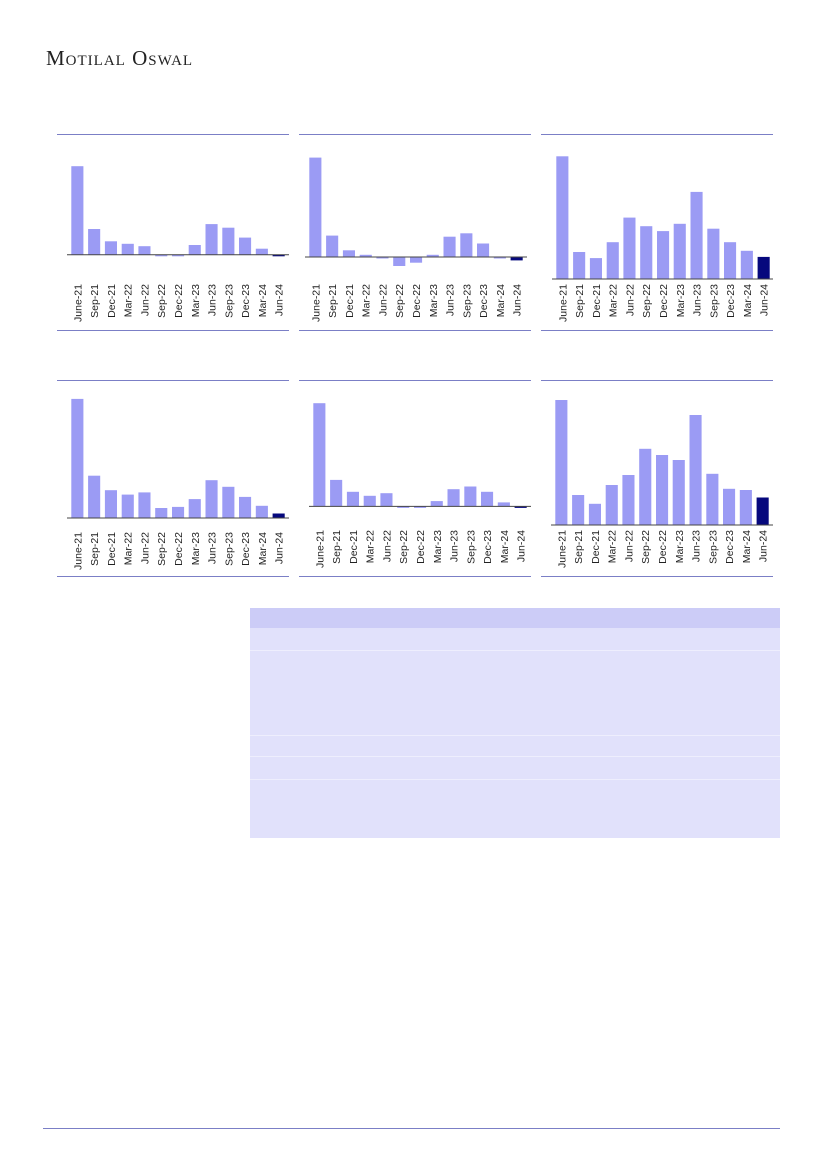 The width and height of the screenshot is (827, 1169). What do you see at coordinates (515, 693) in the screenshot?
I see `table-row` at bounding box center [515, 693].